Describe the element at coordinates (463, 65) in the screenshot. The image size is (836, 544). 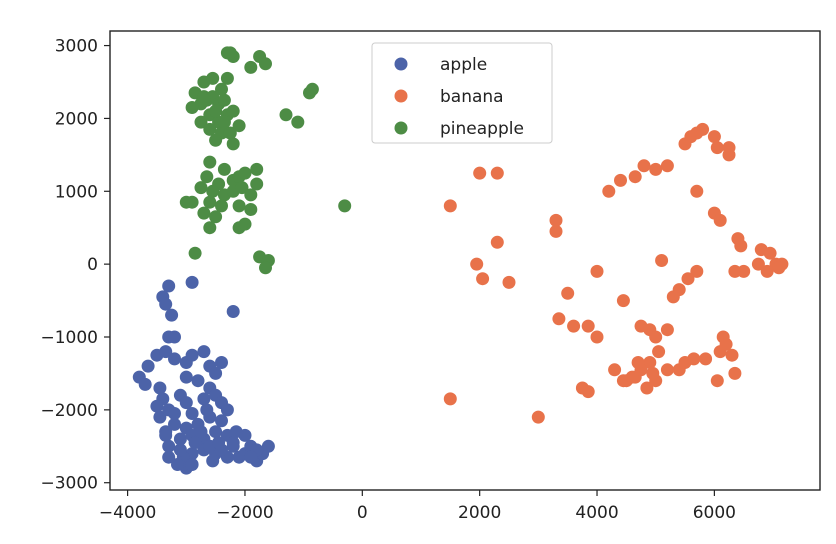
I see `legend-label-apple: apple` at that location.